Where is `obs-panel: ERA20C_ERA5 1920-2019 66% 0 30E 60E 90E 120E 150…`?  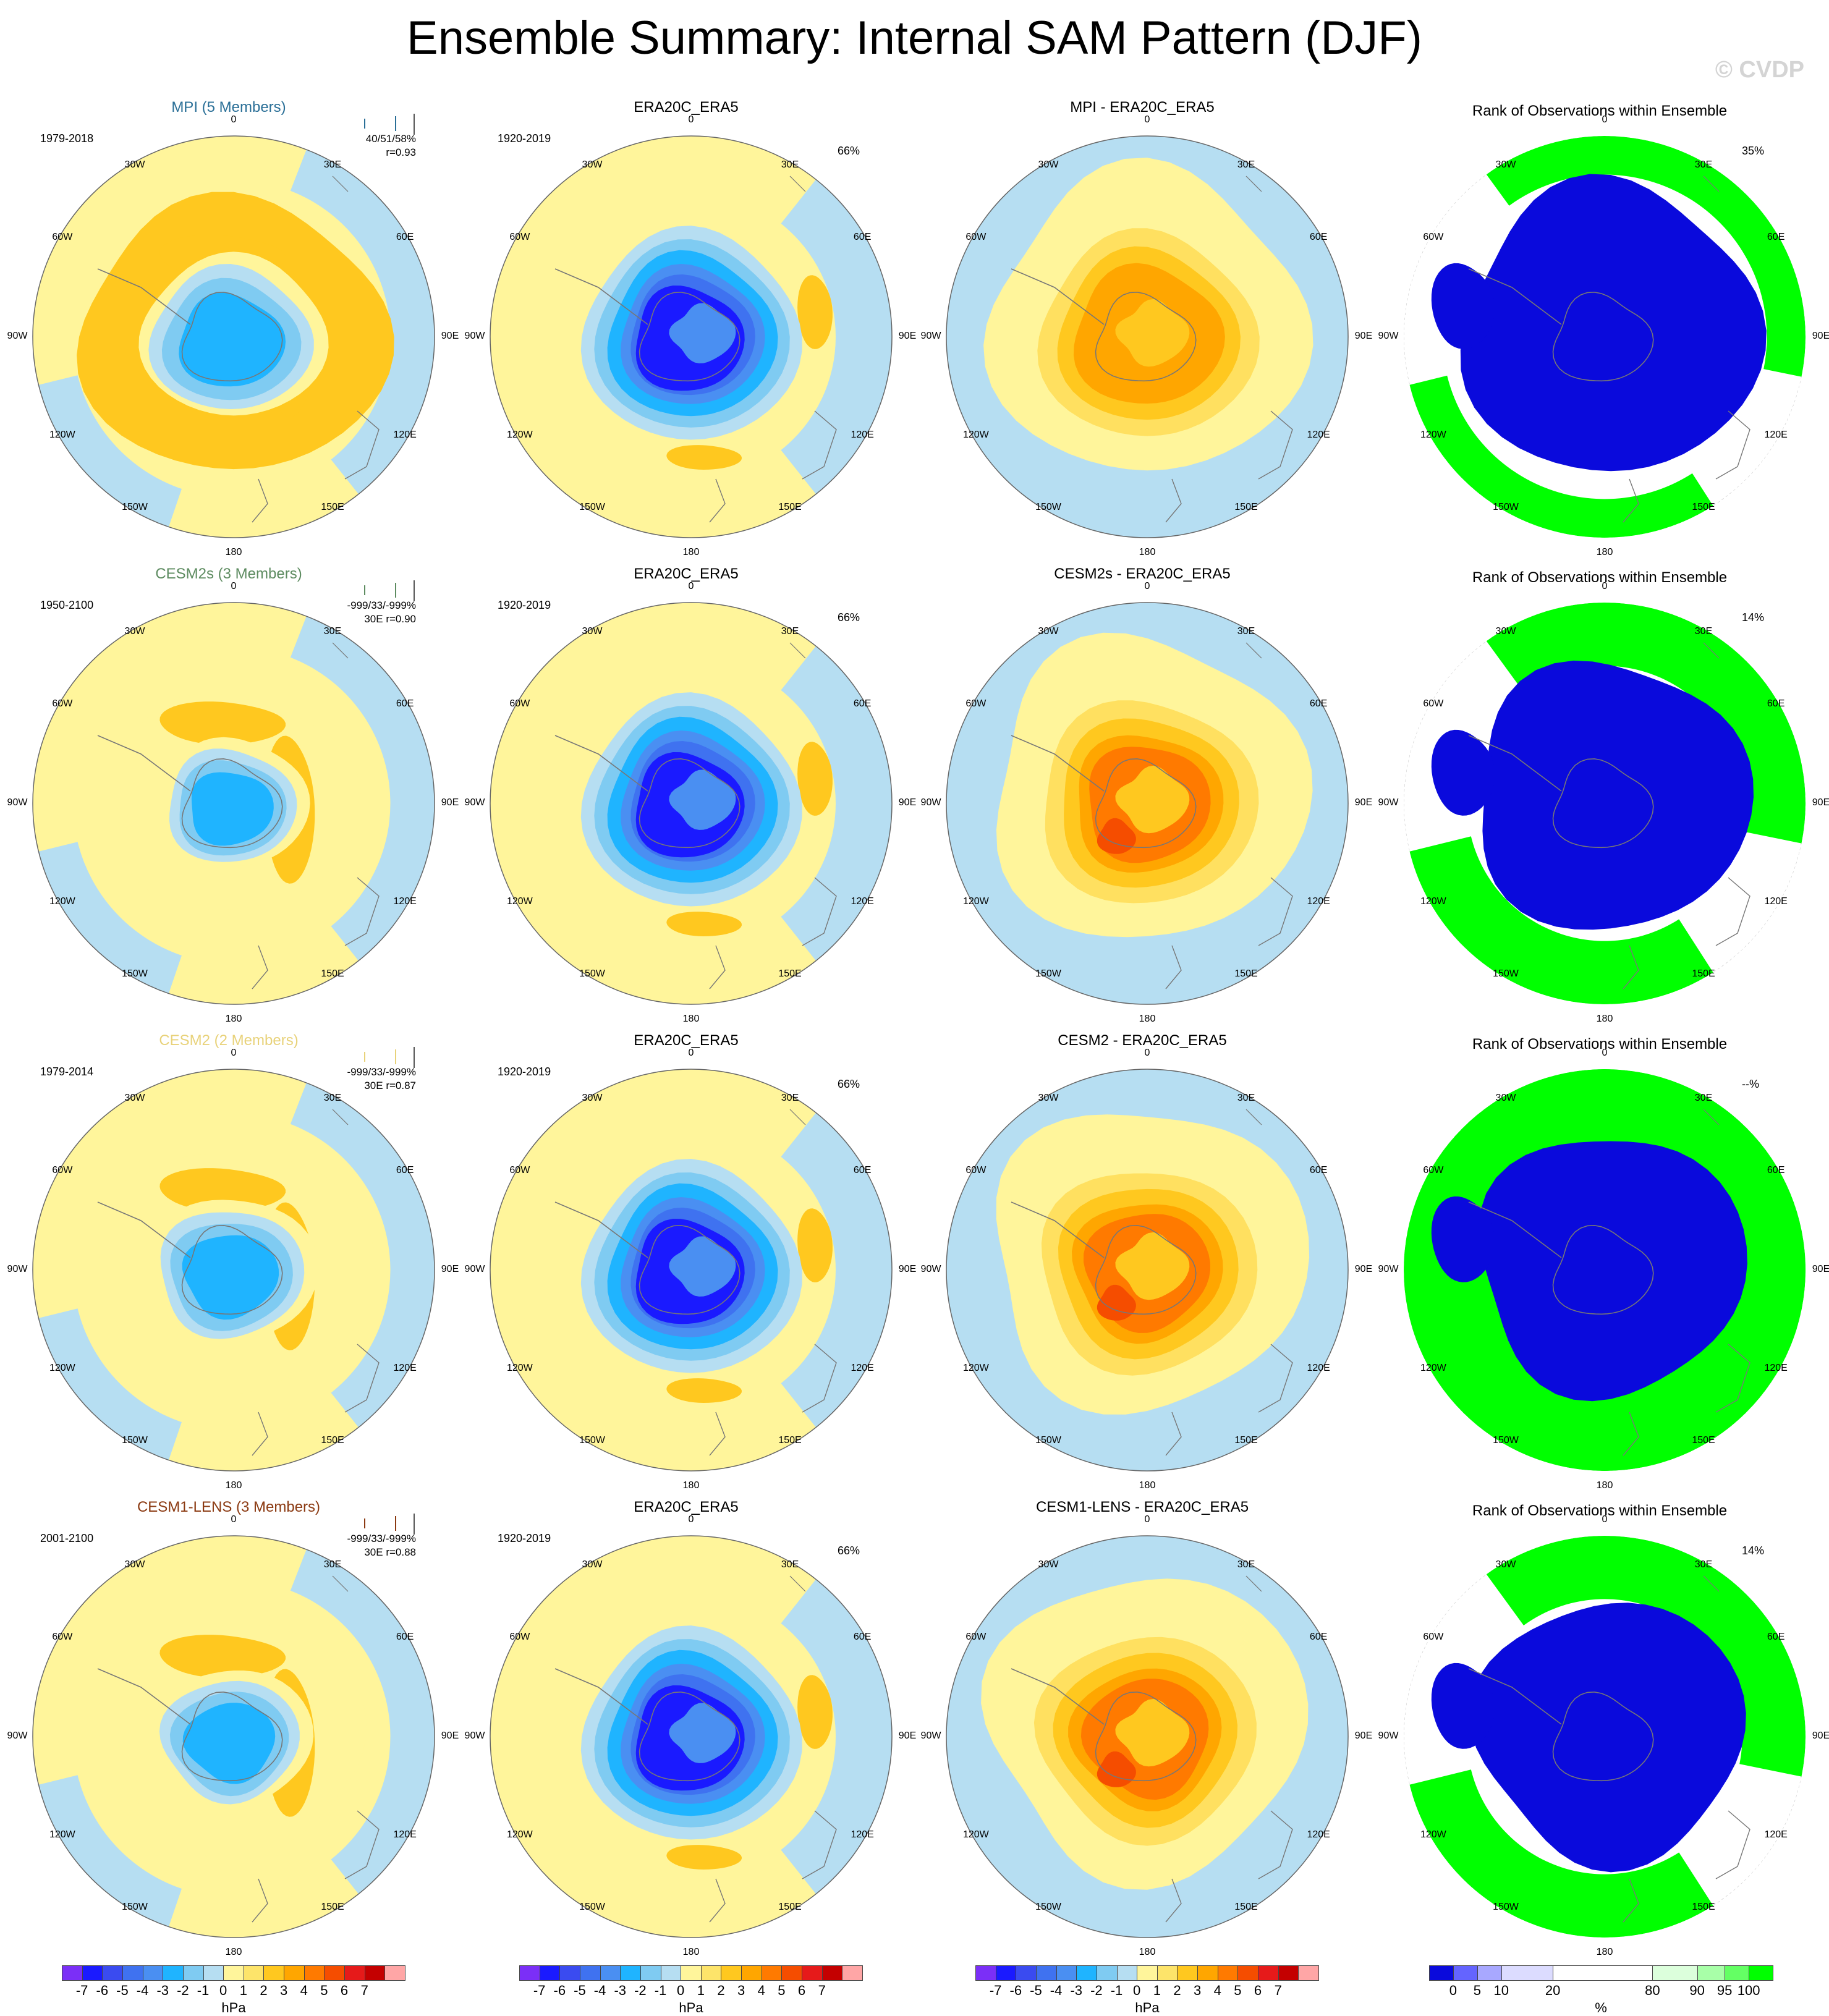
obs-panel: ERA20C_ERA5 1920-2019 66% 0 30E 60E 90E 120E 150… is located at coordinates (687, 1259).